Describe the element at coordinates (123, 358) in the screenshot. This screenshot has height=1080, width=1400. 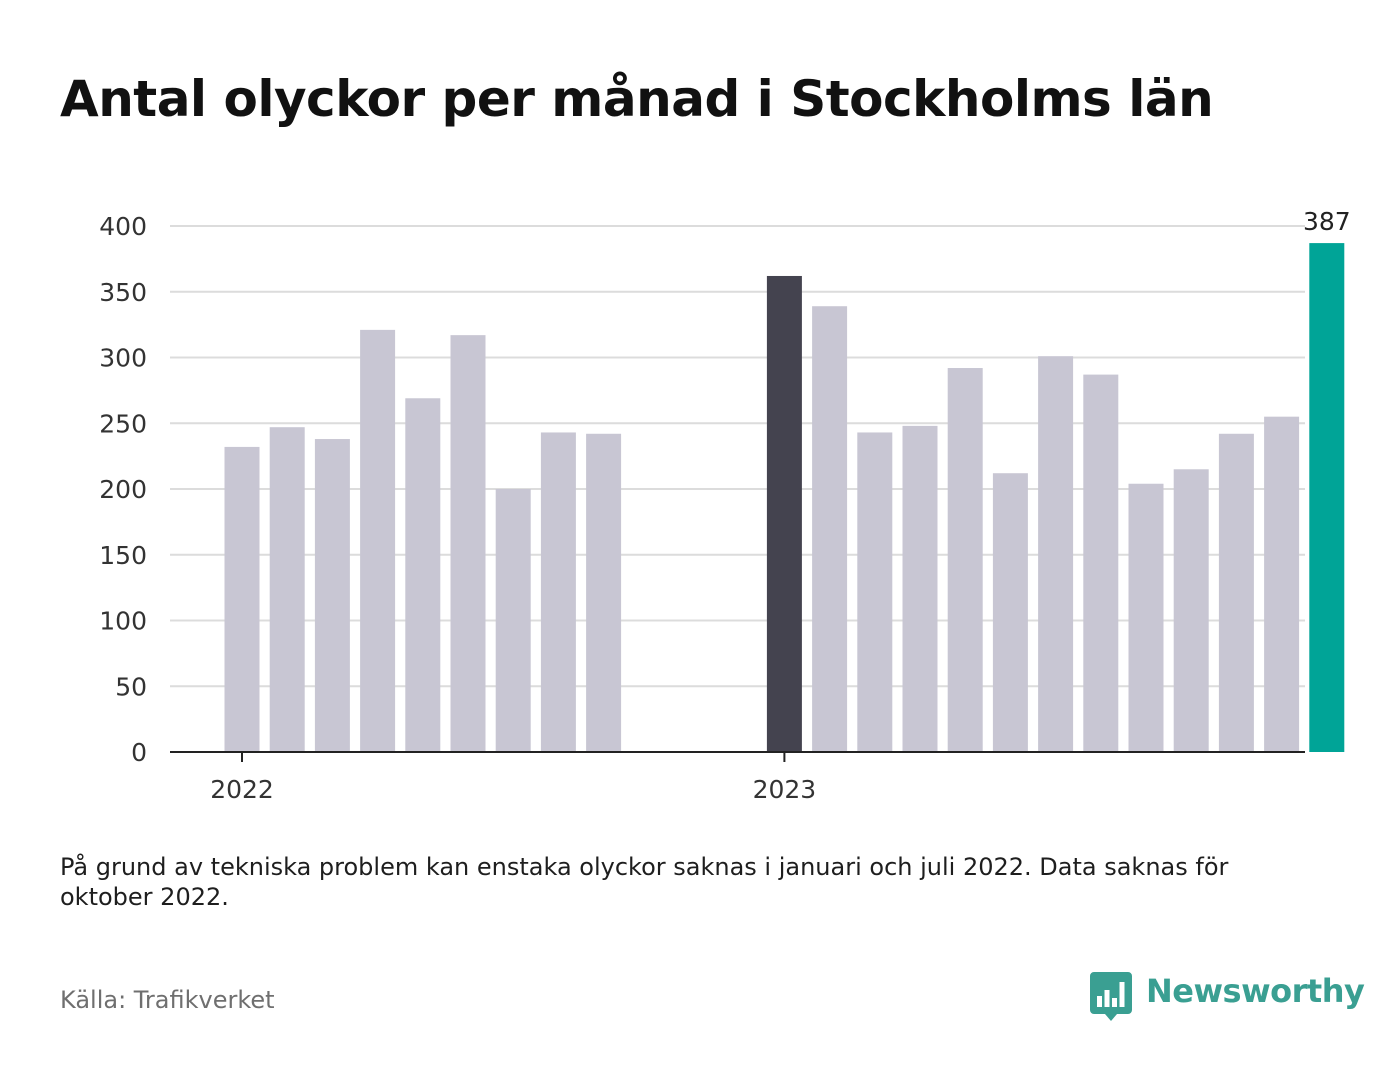
I see `y-tick-label: 300` at that location.